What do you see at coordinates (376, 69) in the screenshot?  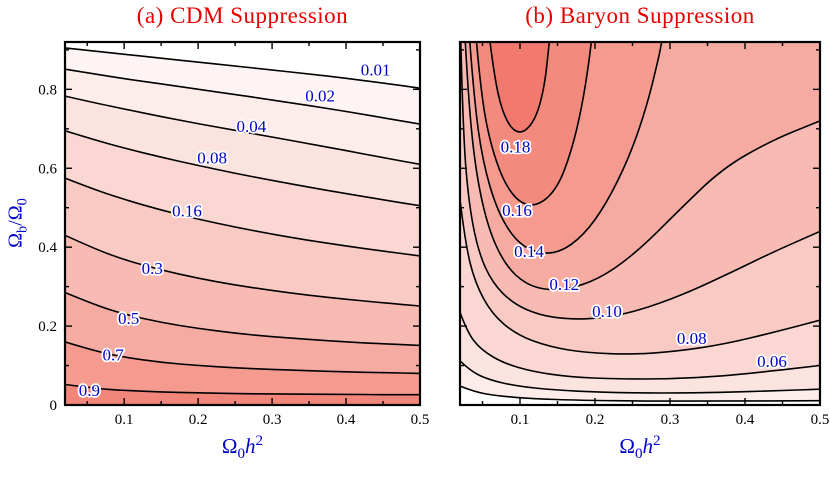 I see `contour-label-0.01: 0.01` at bounding box center [376, 69].